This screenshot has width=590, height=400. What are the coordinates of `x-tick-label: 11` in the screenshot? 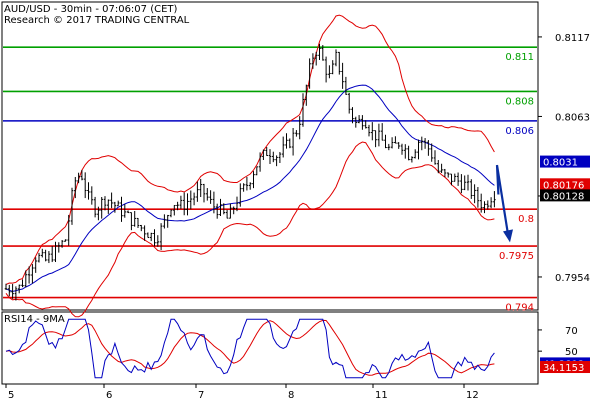 It's located at (381, 395).